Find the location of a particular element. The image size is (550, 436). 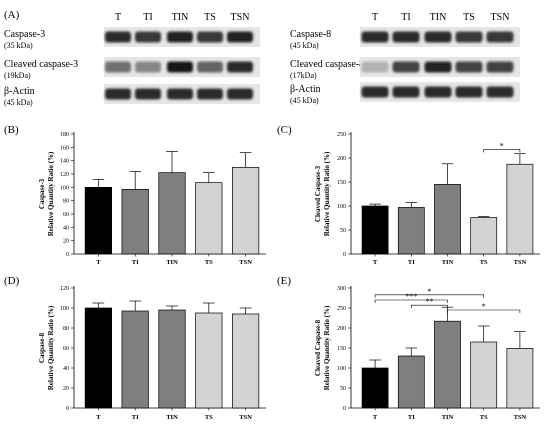

significance-label: * is located at coordinates (502, 145).